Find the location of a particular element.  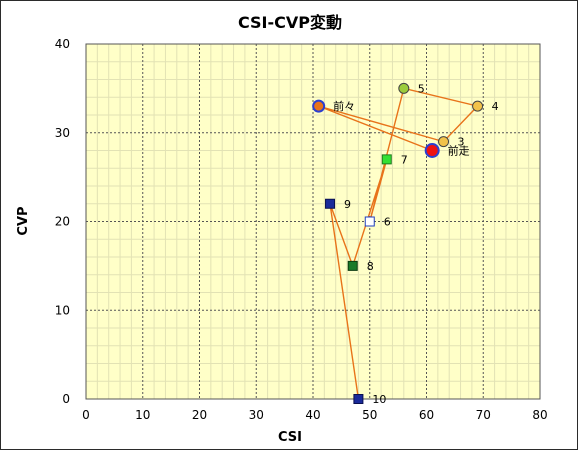

point-label: 4 is located at coordinates (495, 106).